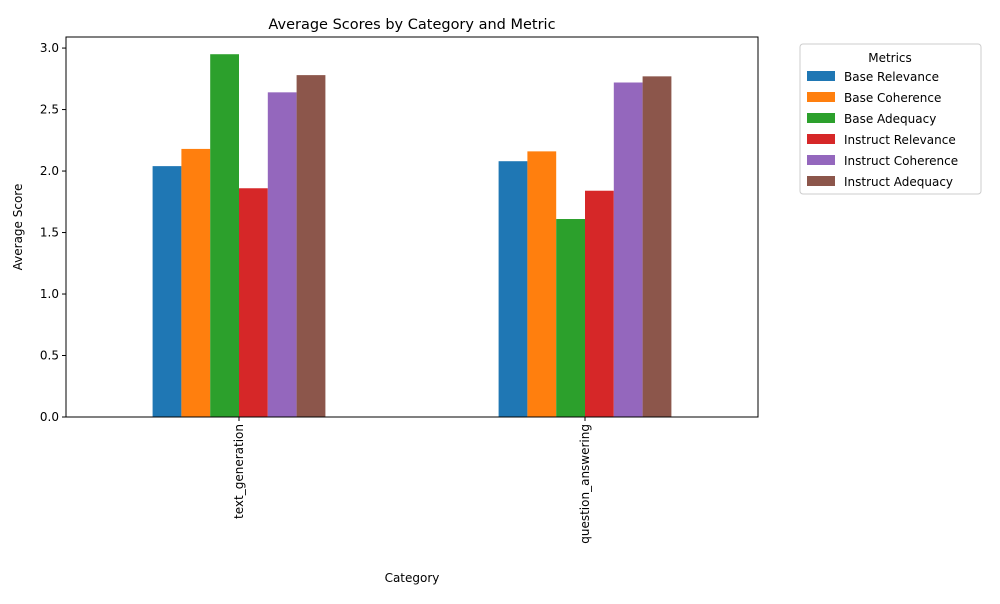 The width and height of the screenshot is (1000, 604). What do you see at coordinates (49, 233) in the screenshot?
I see `y-tick-label: 1.5` at bounding box center [49, 233].